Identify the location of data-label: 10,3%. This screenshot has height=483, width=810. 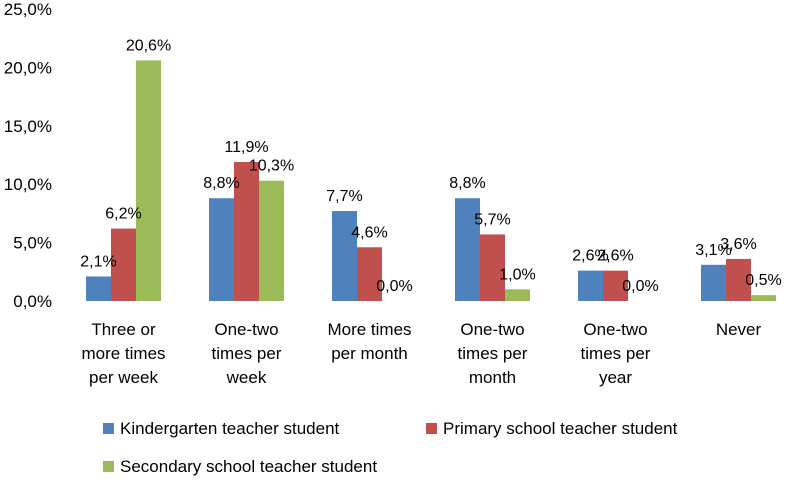
(271, 166).